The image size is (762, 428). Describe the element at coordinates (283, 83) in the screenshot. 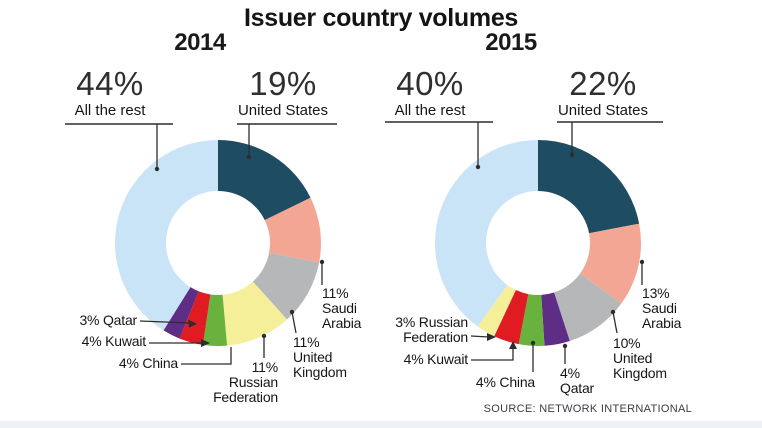

I see `pct-2014-united-states: 19%` at that location.